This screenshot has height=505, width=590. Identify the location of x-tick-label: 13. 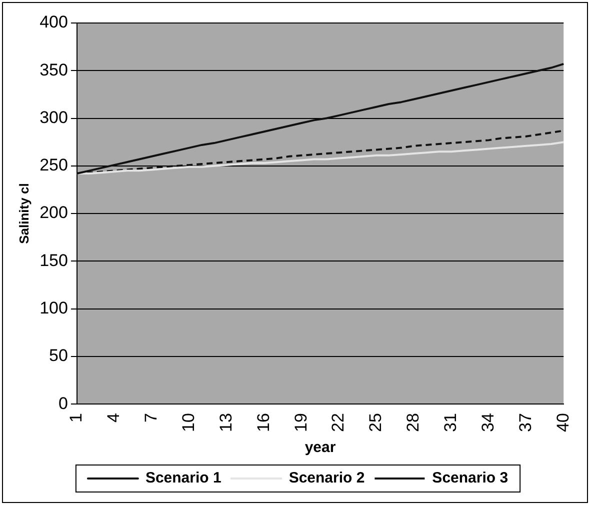
(226, 422).